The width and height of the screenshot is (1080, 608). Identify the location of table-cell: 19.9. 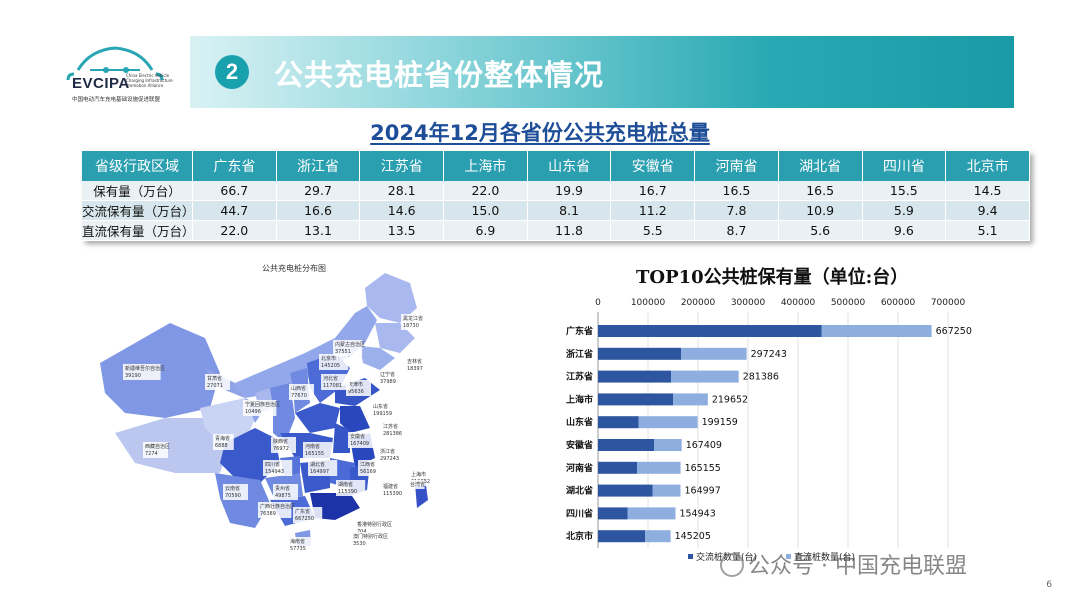
(569, 191).